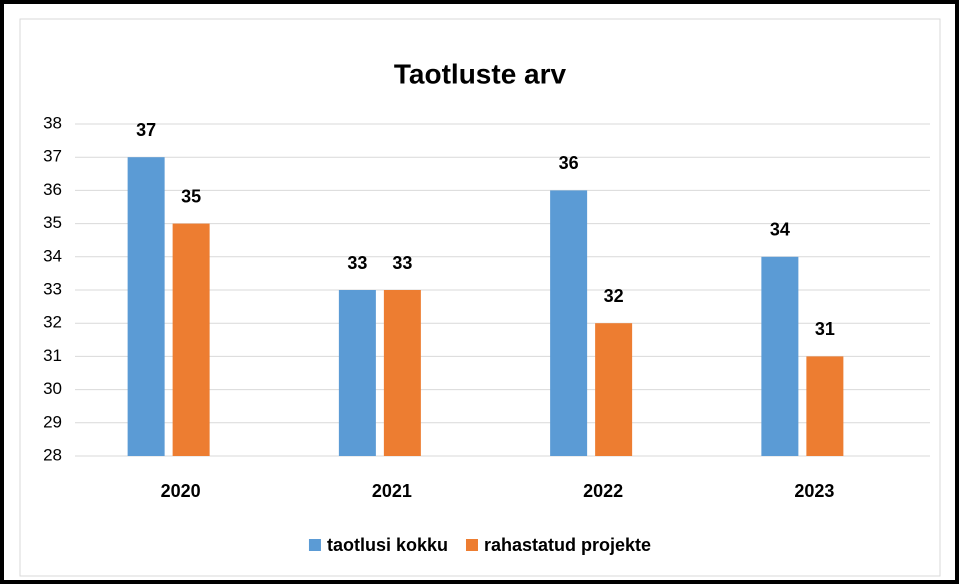 The height and width of the screenshot is (585, 960). I want to click on x-tick-label: 2021, so click(392, 491).